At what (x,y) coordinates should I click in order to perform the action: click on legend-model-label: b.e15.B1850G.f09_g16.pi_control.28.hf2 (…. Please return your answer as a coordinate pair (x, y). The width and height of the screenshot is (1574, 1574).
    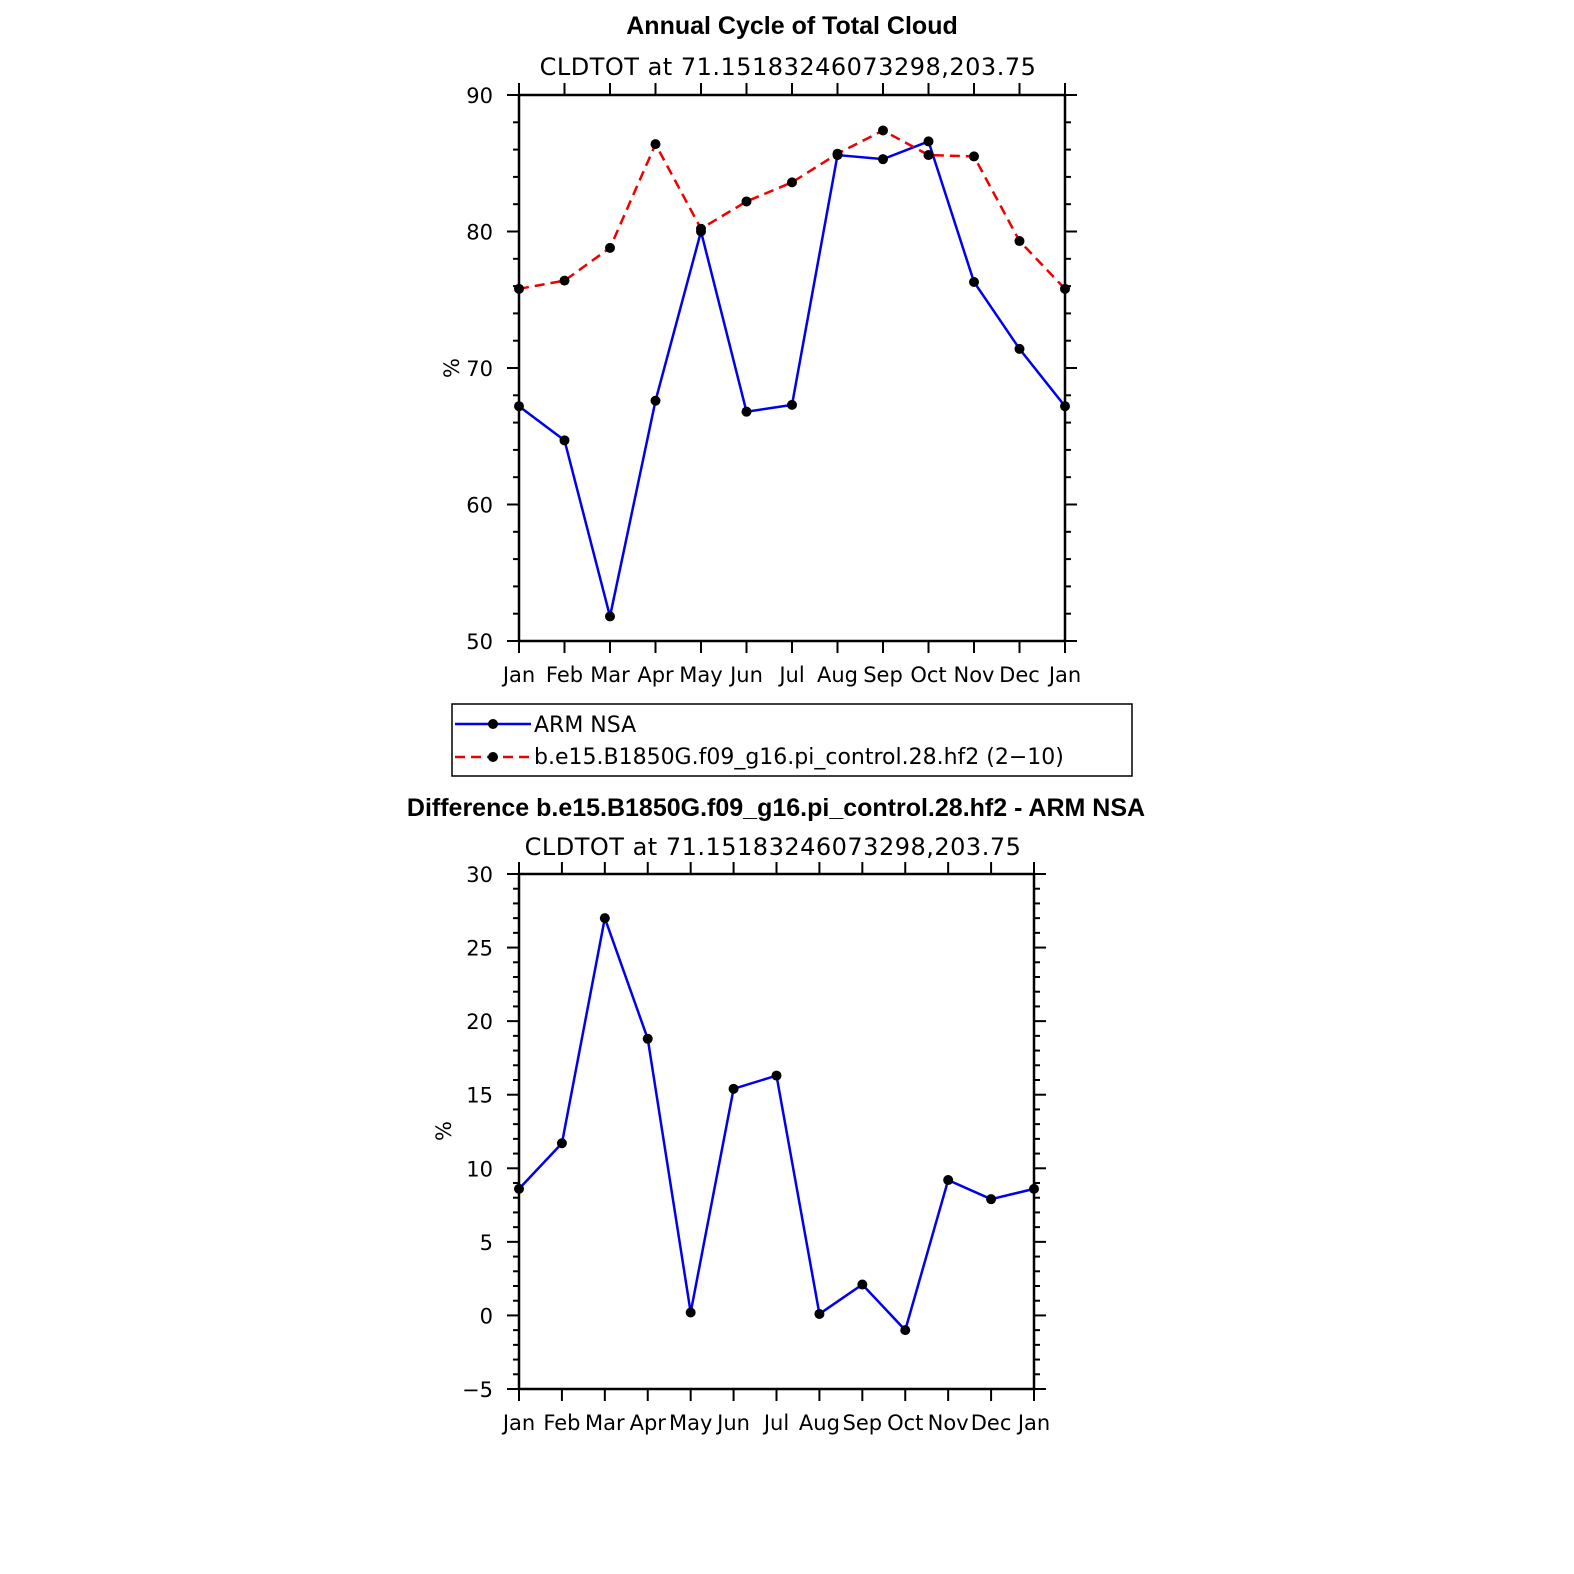
    Looking at the image, I should click on (799, 757).